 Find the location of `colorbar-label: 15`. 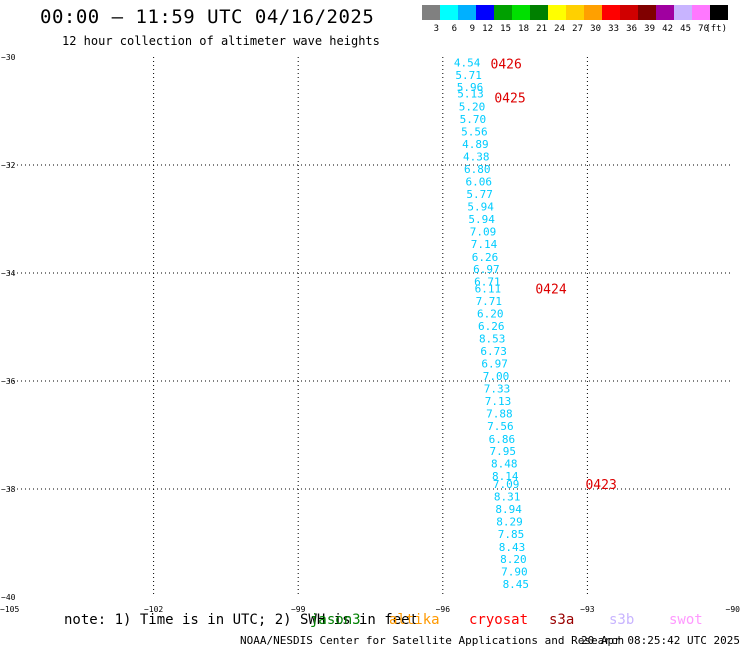

colorbar-label: 15 is located at coordinates (505, 29).